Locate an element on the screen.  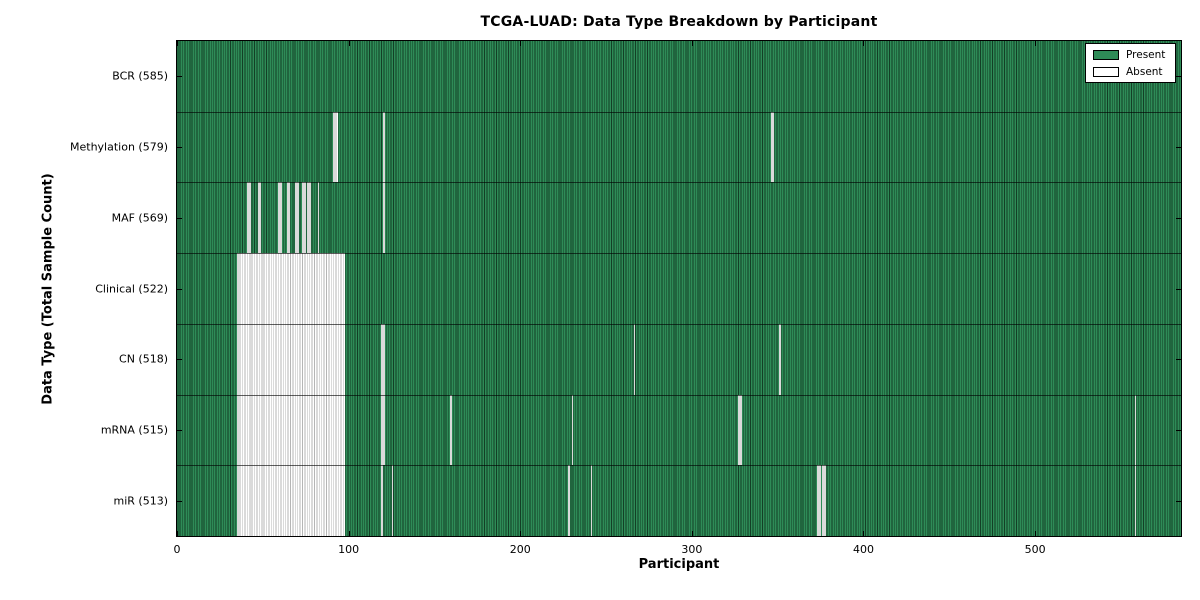
absent-swatch-icon is located at coordinates (1106, 71).